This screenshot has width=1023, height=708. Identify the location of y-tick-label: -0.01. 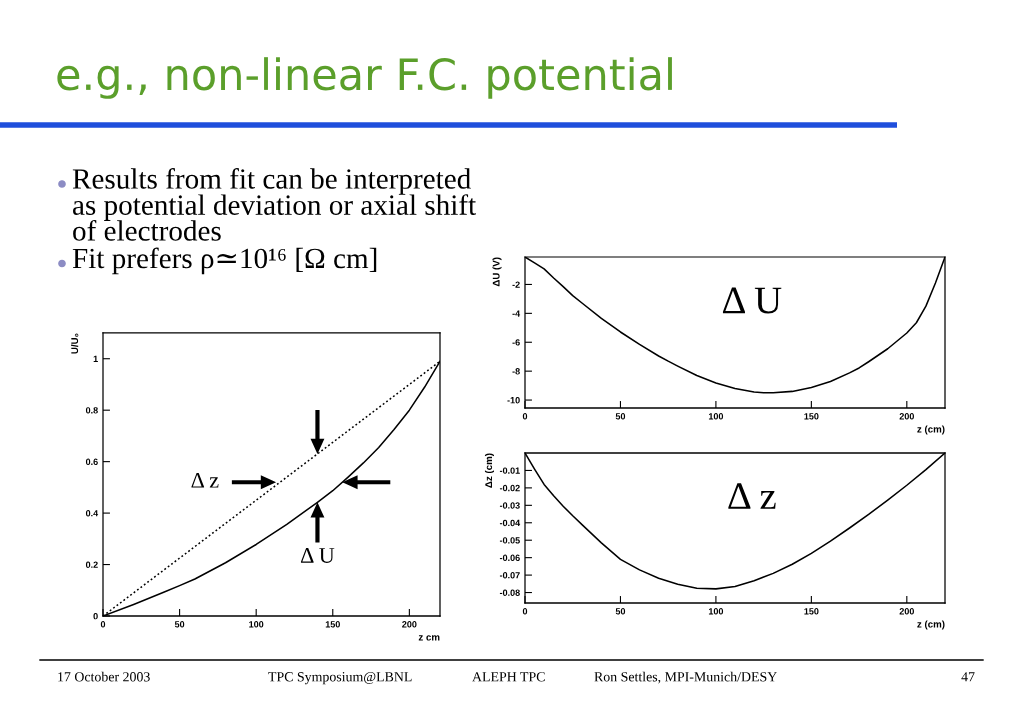
(509, 470).